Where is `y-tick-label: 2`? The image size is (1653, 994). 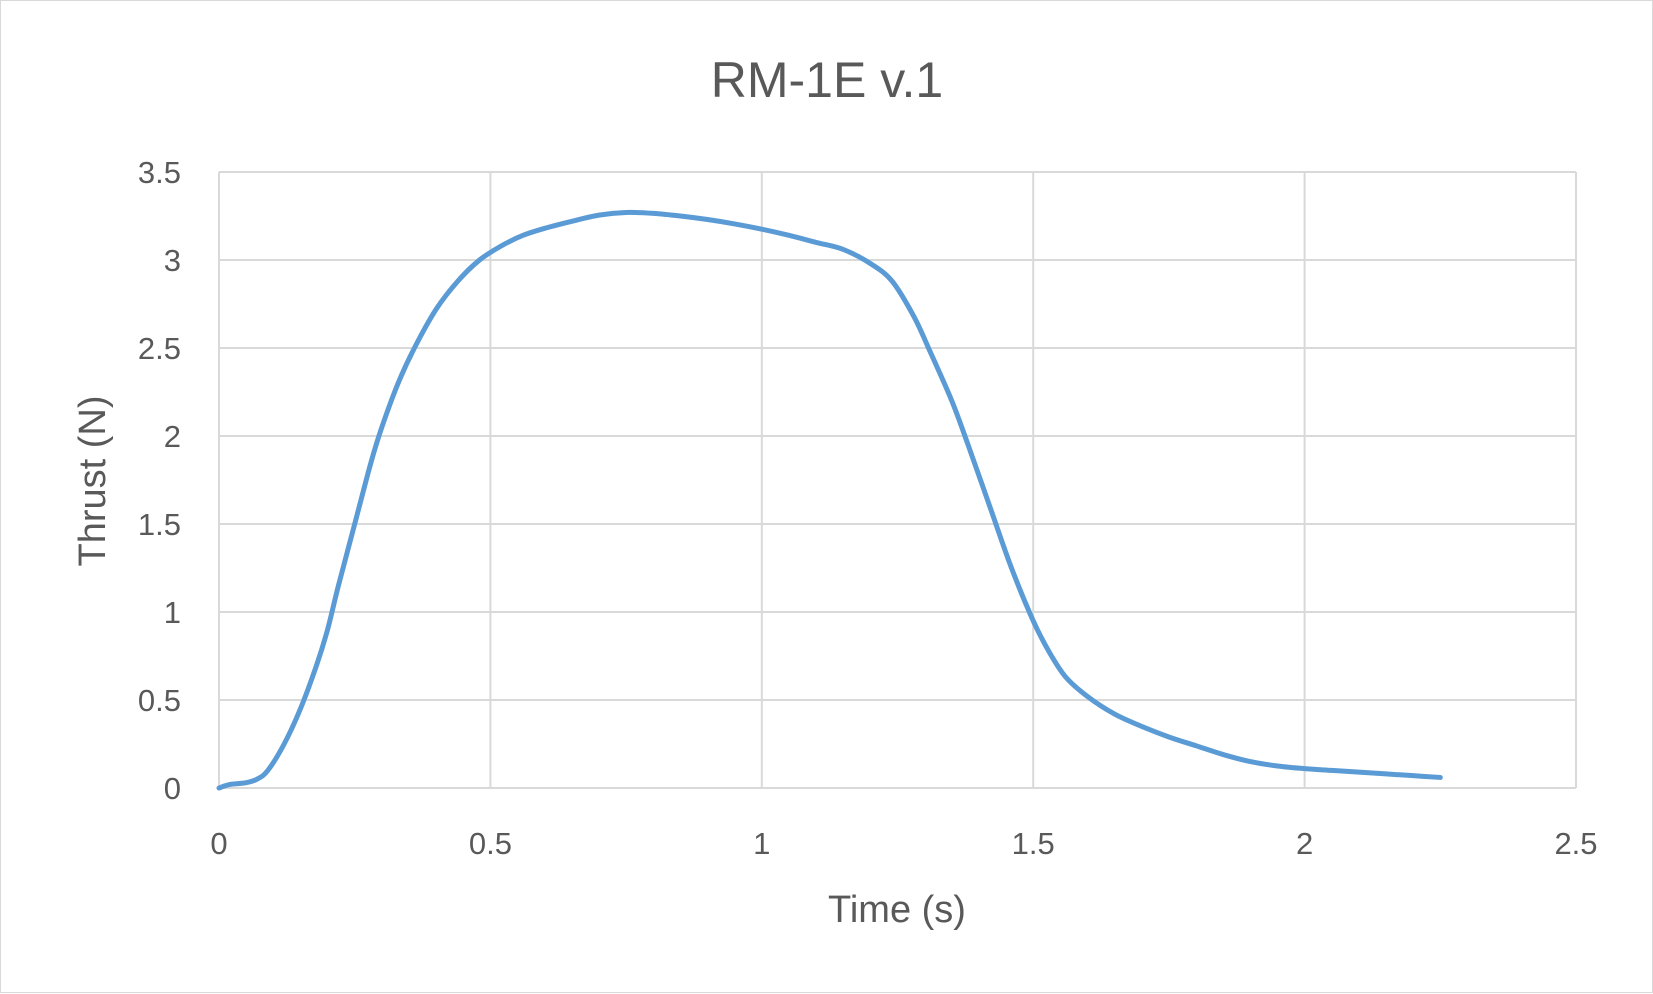
y-tick-label: 2 is located at coordinates (172, 436).